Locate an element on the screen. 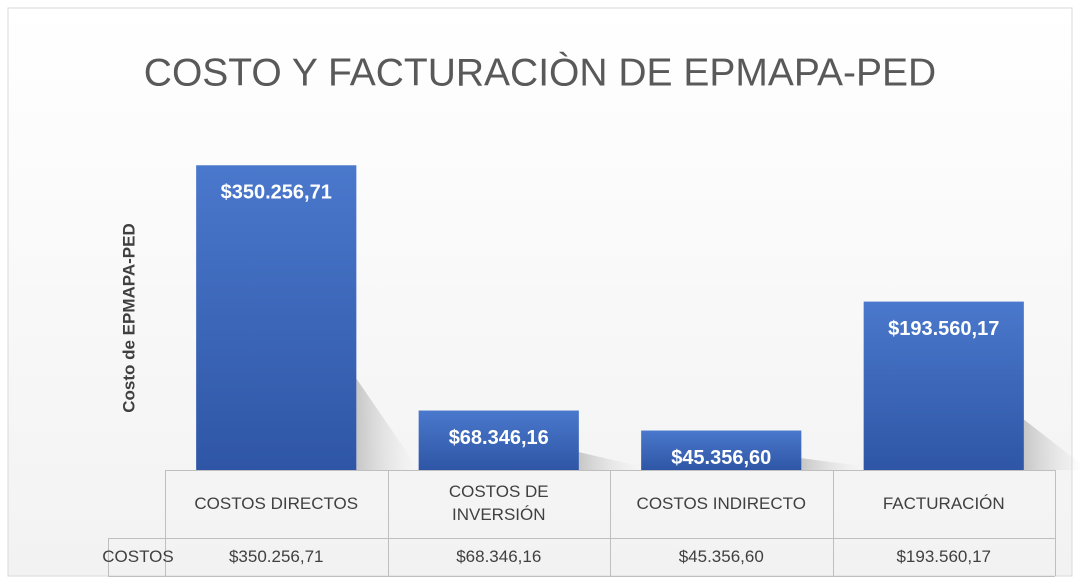  table-value: $45.356,60 is located at coordinates (721, 557).